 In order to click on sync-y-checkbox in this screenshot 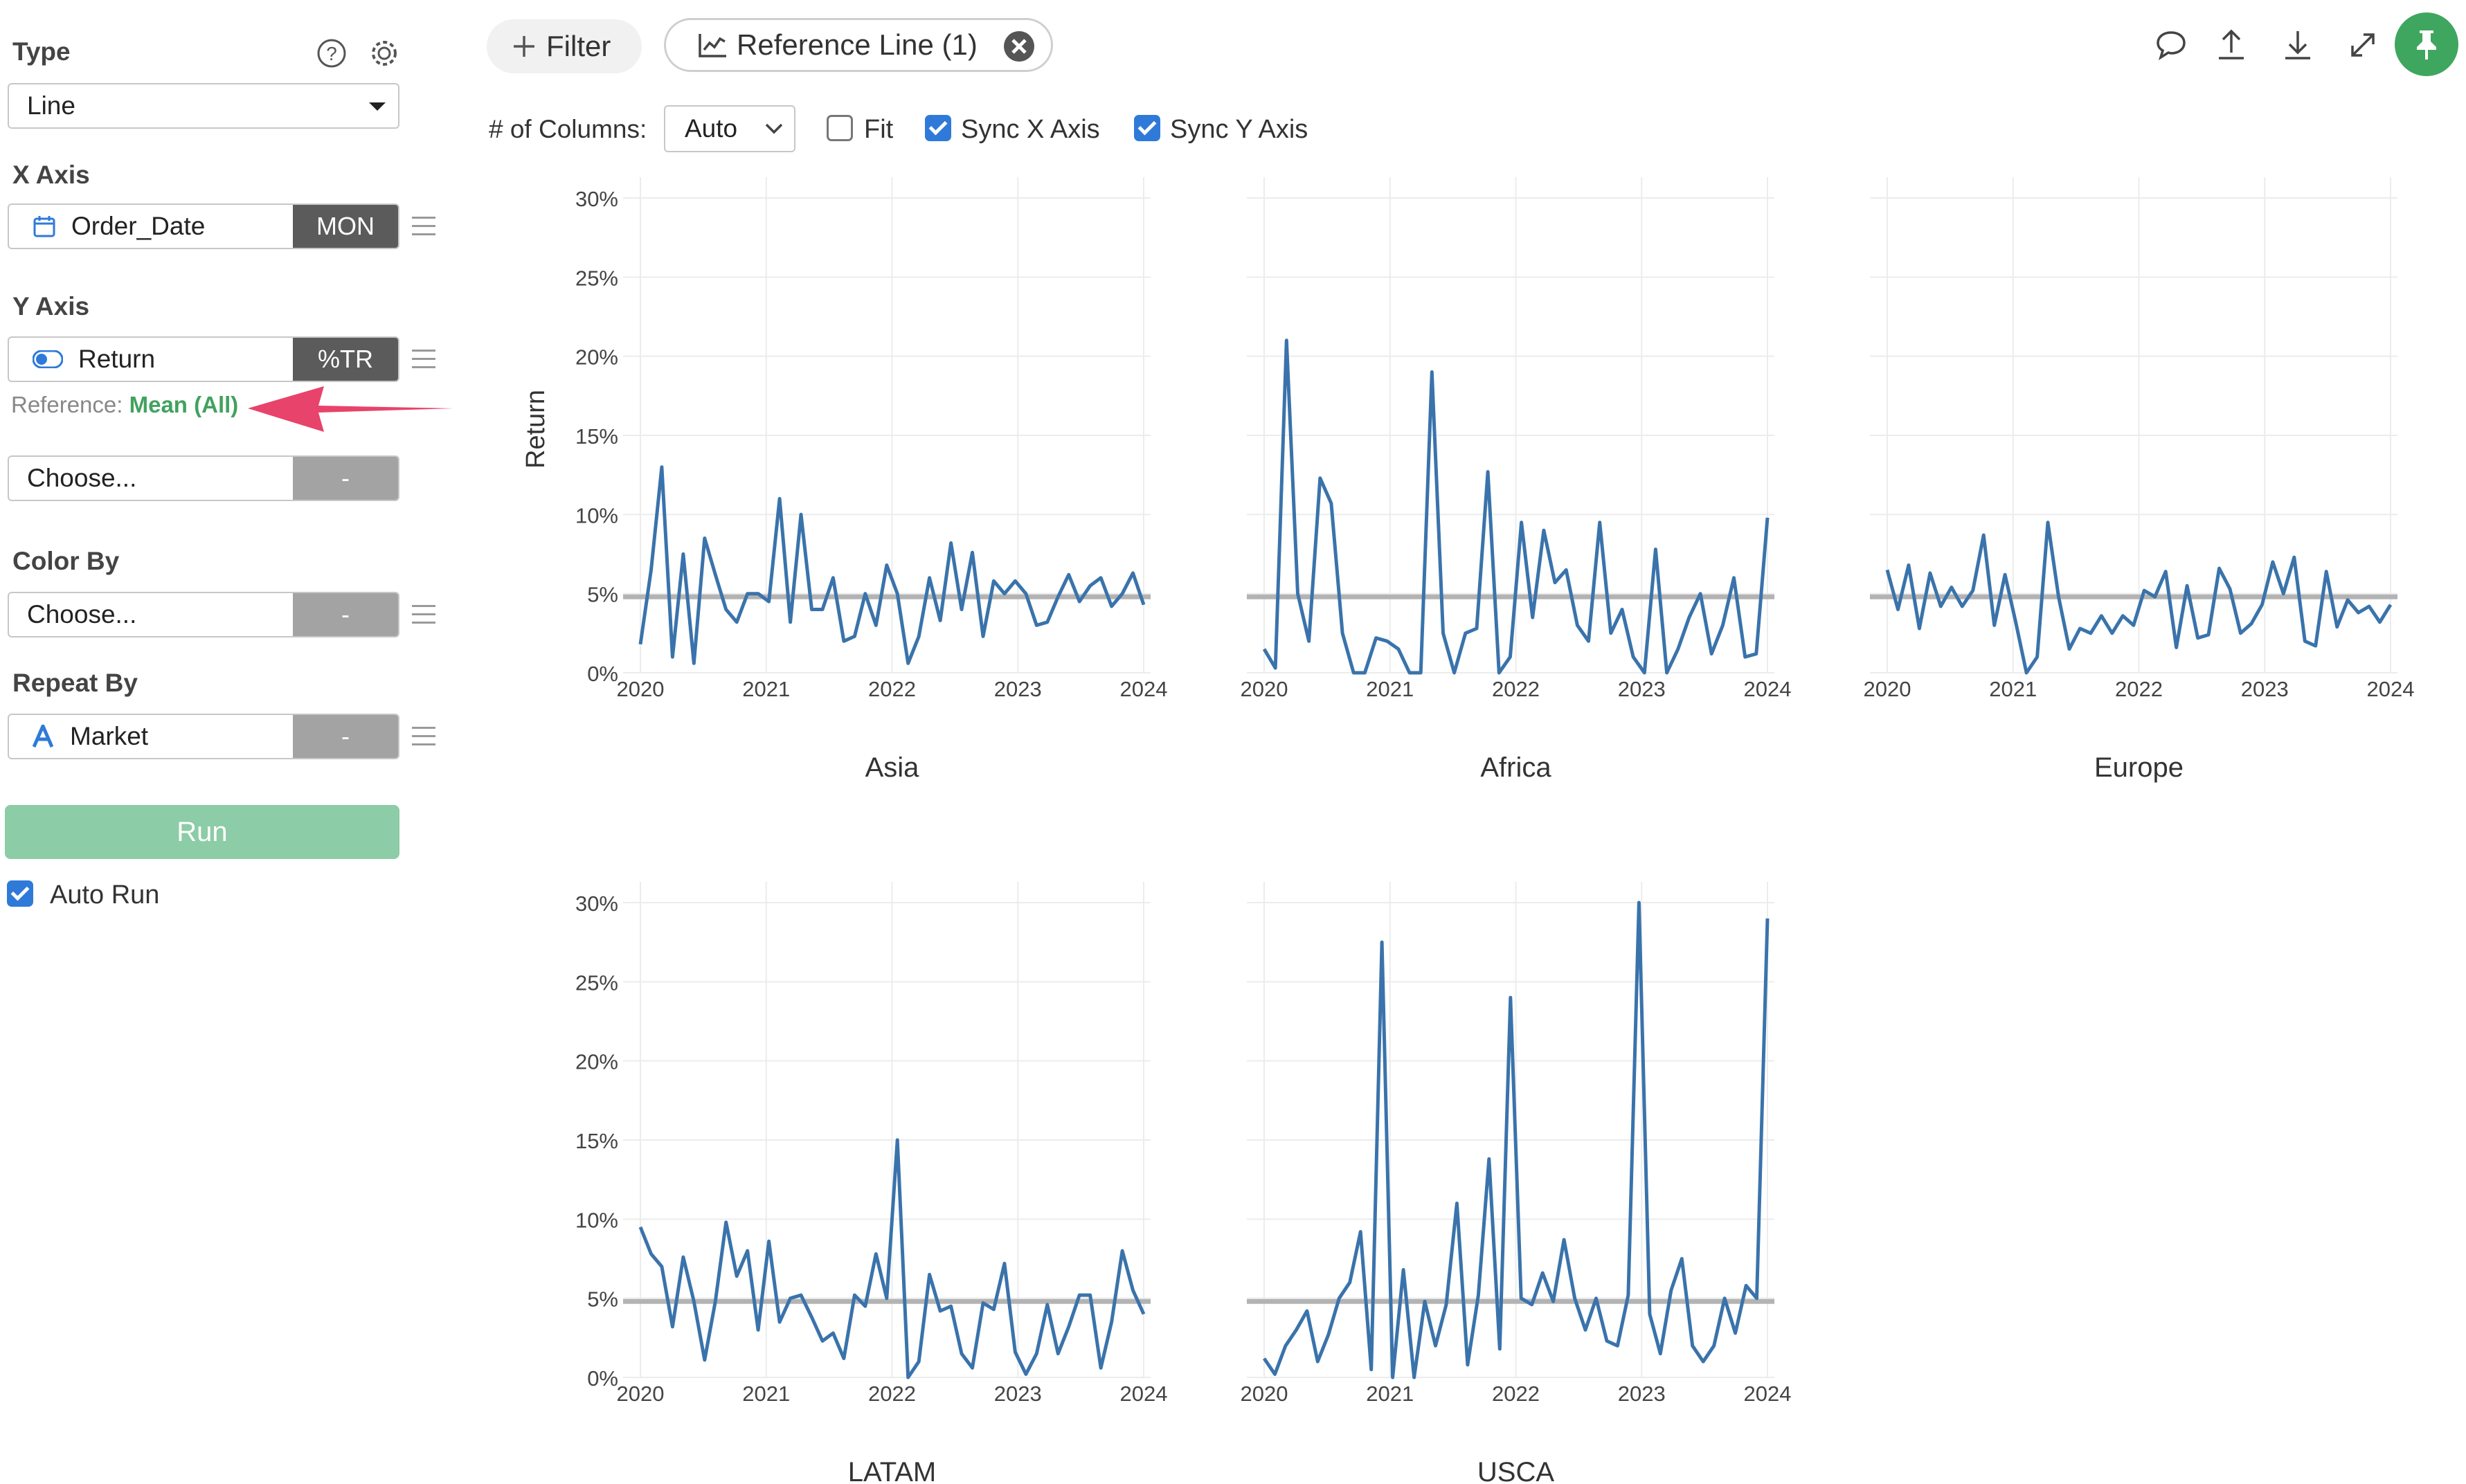, I will do `click(1147, 128)`.